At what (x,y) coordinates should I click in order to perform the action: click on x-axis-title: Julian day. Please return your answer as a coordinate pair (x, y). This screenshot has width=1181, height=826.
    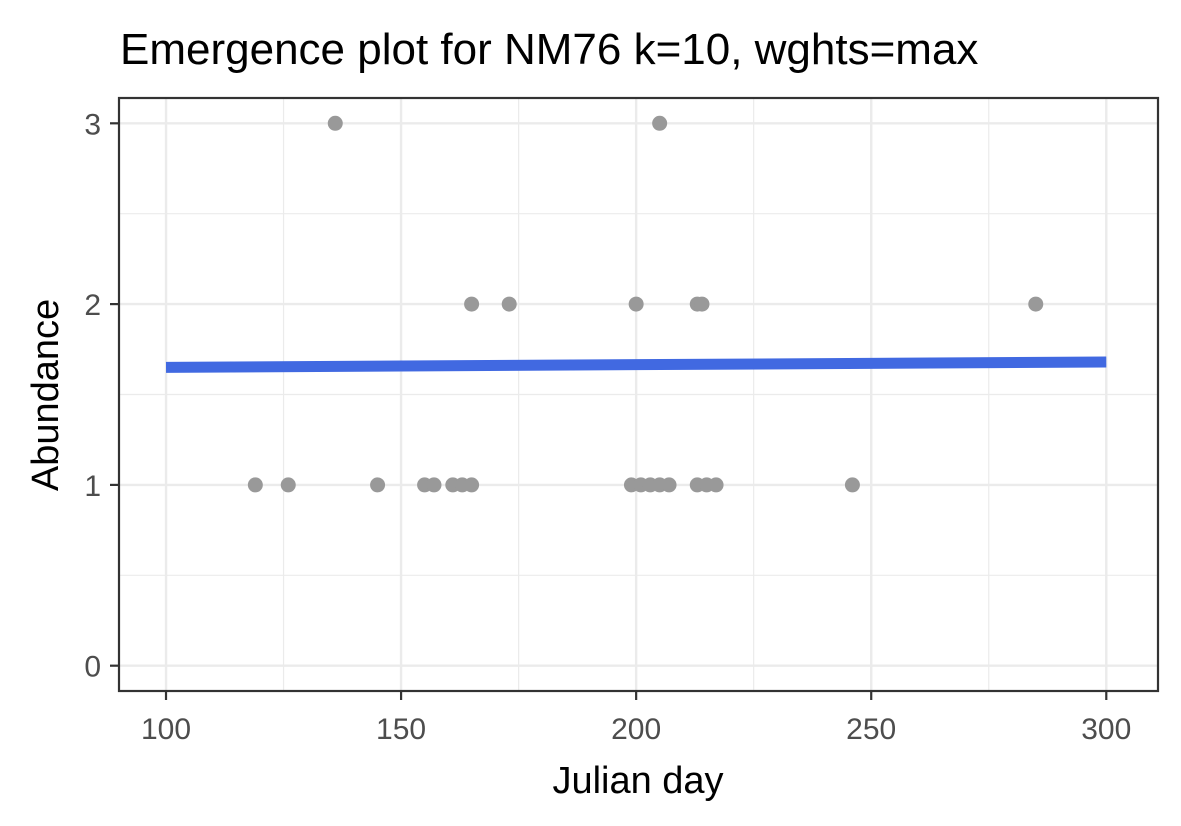
    Looking at the image, I should click on (637, 781).